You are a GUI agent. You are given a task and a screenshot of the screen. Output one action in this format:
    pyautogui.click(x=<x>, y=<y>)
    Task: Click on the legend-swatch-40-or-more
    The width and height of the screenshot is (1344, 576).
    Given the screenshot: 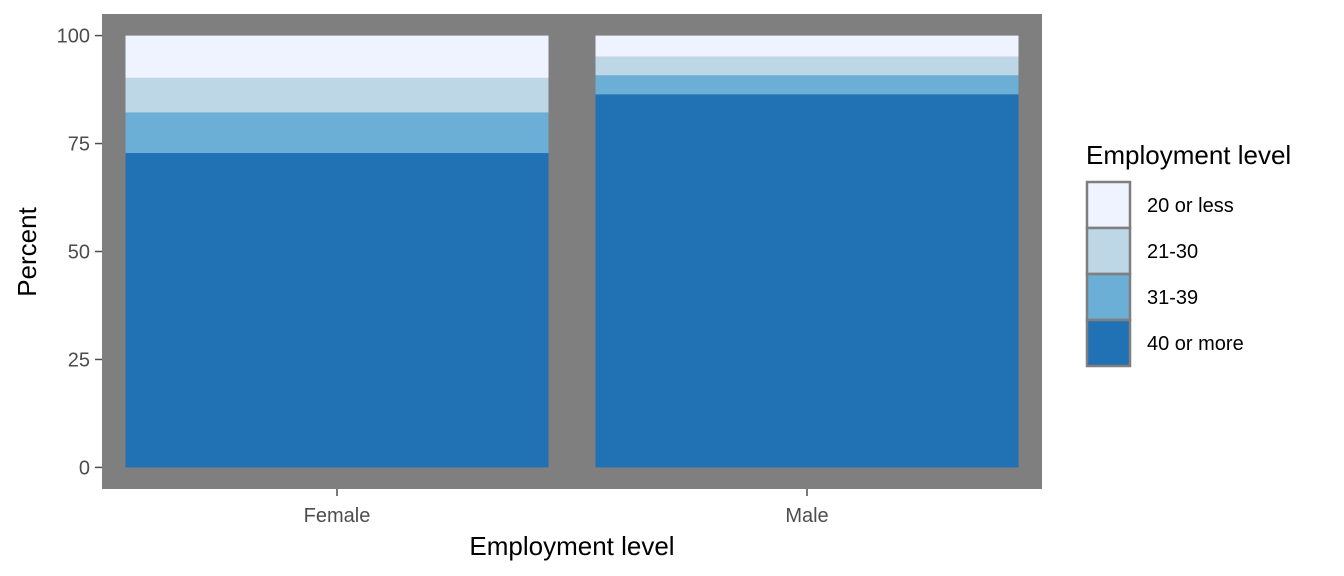 What is the action you would take?
    pyautogui.click(x=1108, y=343)
    